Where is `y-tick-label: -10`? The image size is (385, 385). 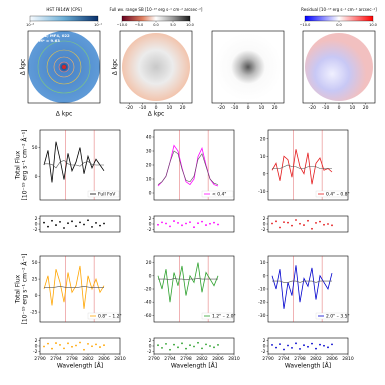
y-tick-label: -10 is located at coordinates (261, 192).